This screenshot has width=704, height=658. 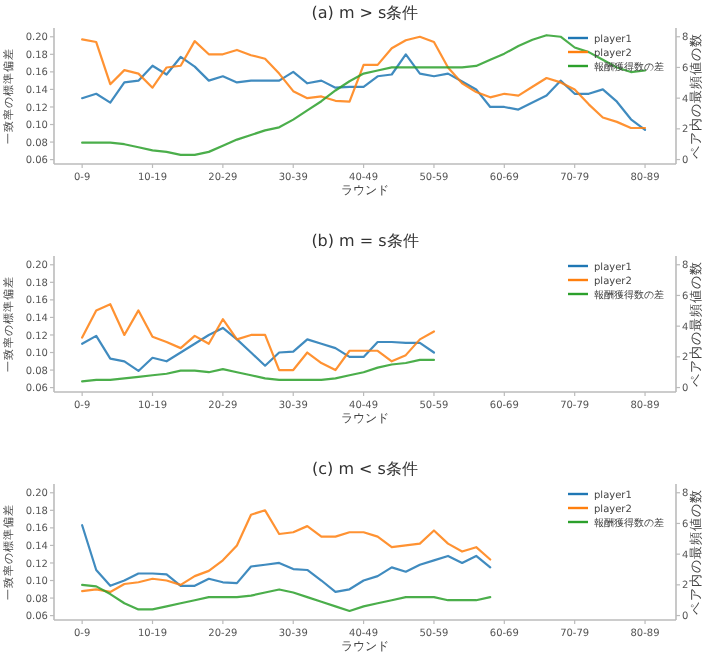 What do you see at coordinates (365, 241) in the screenshot?
I see `chart-title: (b) m = s条件` at bounding box center [365, 241].